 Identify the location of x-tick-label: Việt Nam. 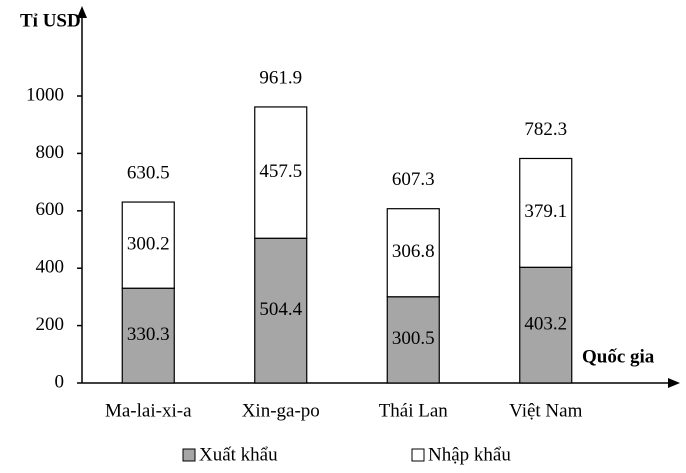
(545, 410).